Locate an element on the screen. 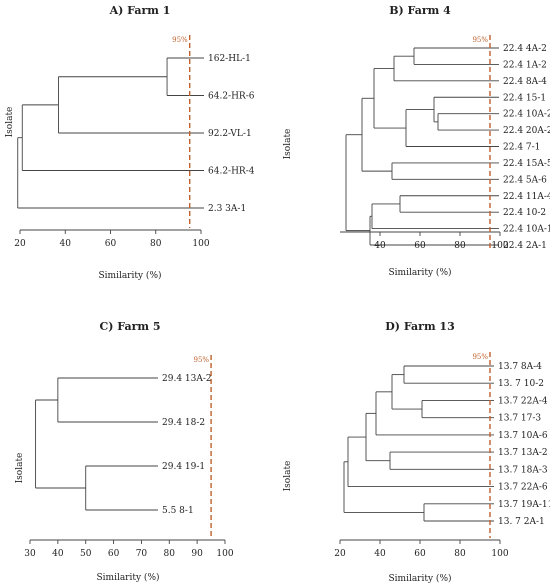  isolate-label: 13.7 22A-6 is located at coordinates (523, 488).